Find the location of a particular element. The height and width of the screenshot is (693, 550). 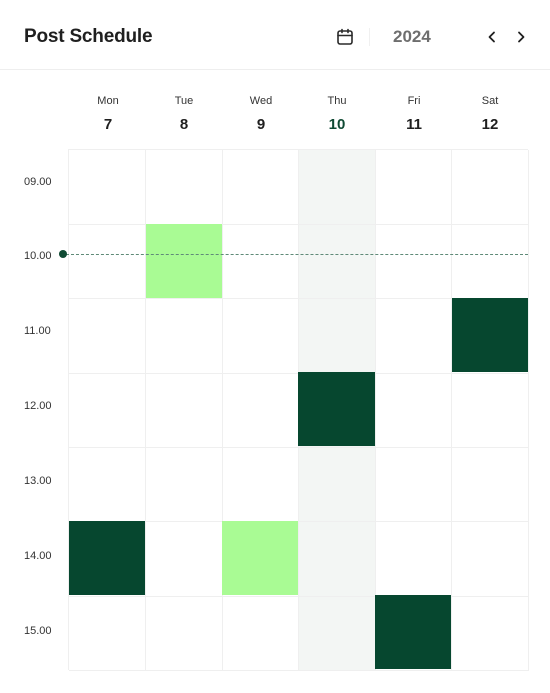

day-header-thu-today: Thu 10 is located at coordinates (337, 113).